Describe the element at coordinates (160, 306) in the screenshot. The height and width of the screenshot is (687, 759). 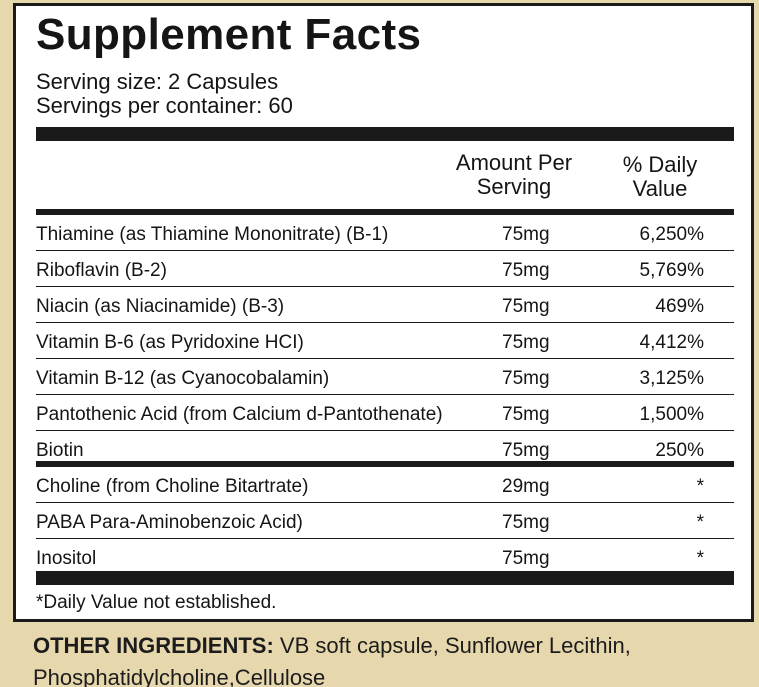
I see `nutrient-name: Niacin (as Niacinamide) (B-3)` at that location.